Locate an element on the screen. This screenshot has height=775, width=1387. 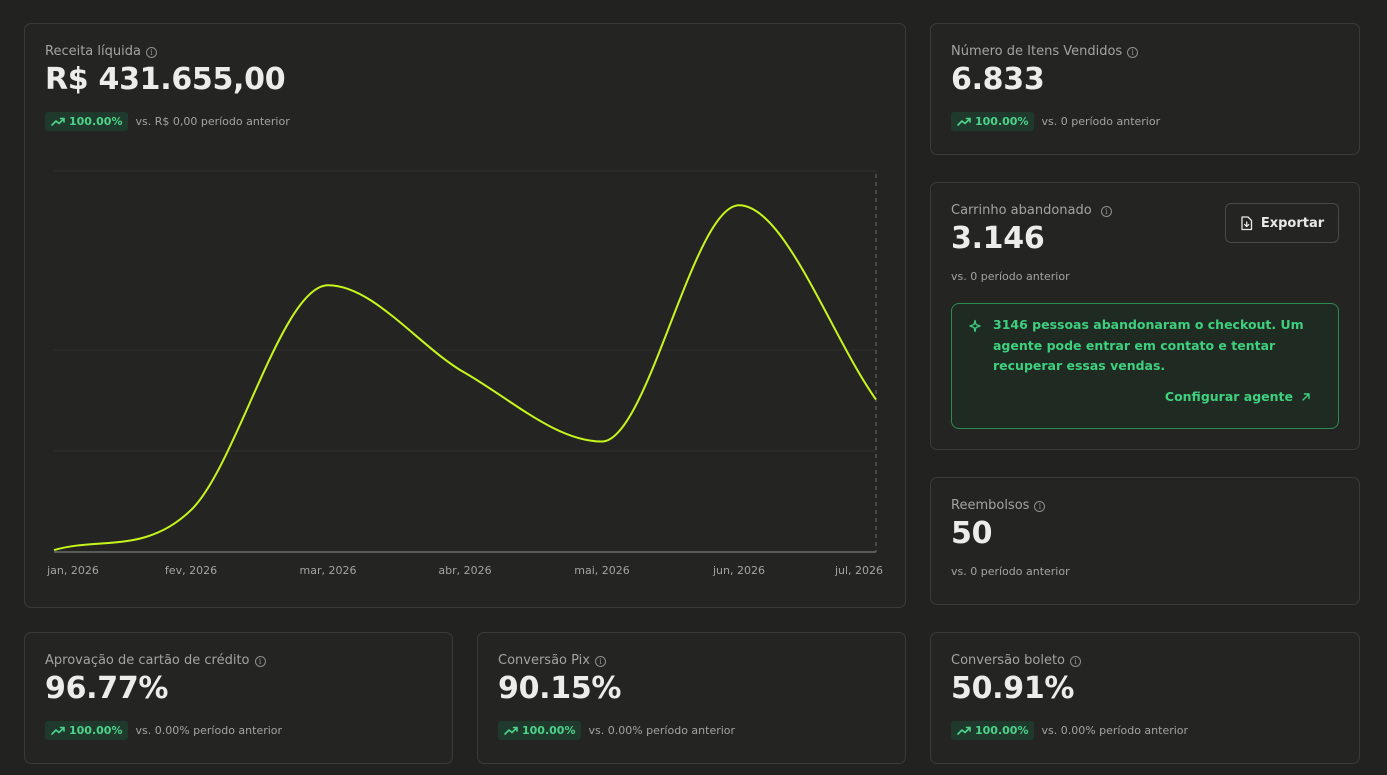
abandoned-cart-label: Carrinho abandonado is located at coordinates (1021, 210).